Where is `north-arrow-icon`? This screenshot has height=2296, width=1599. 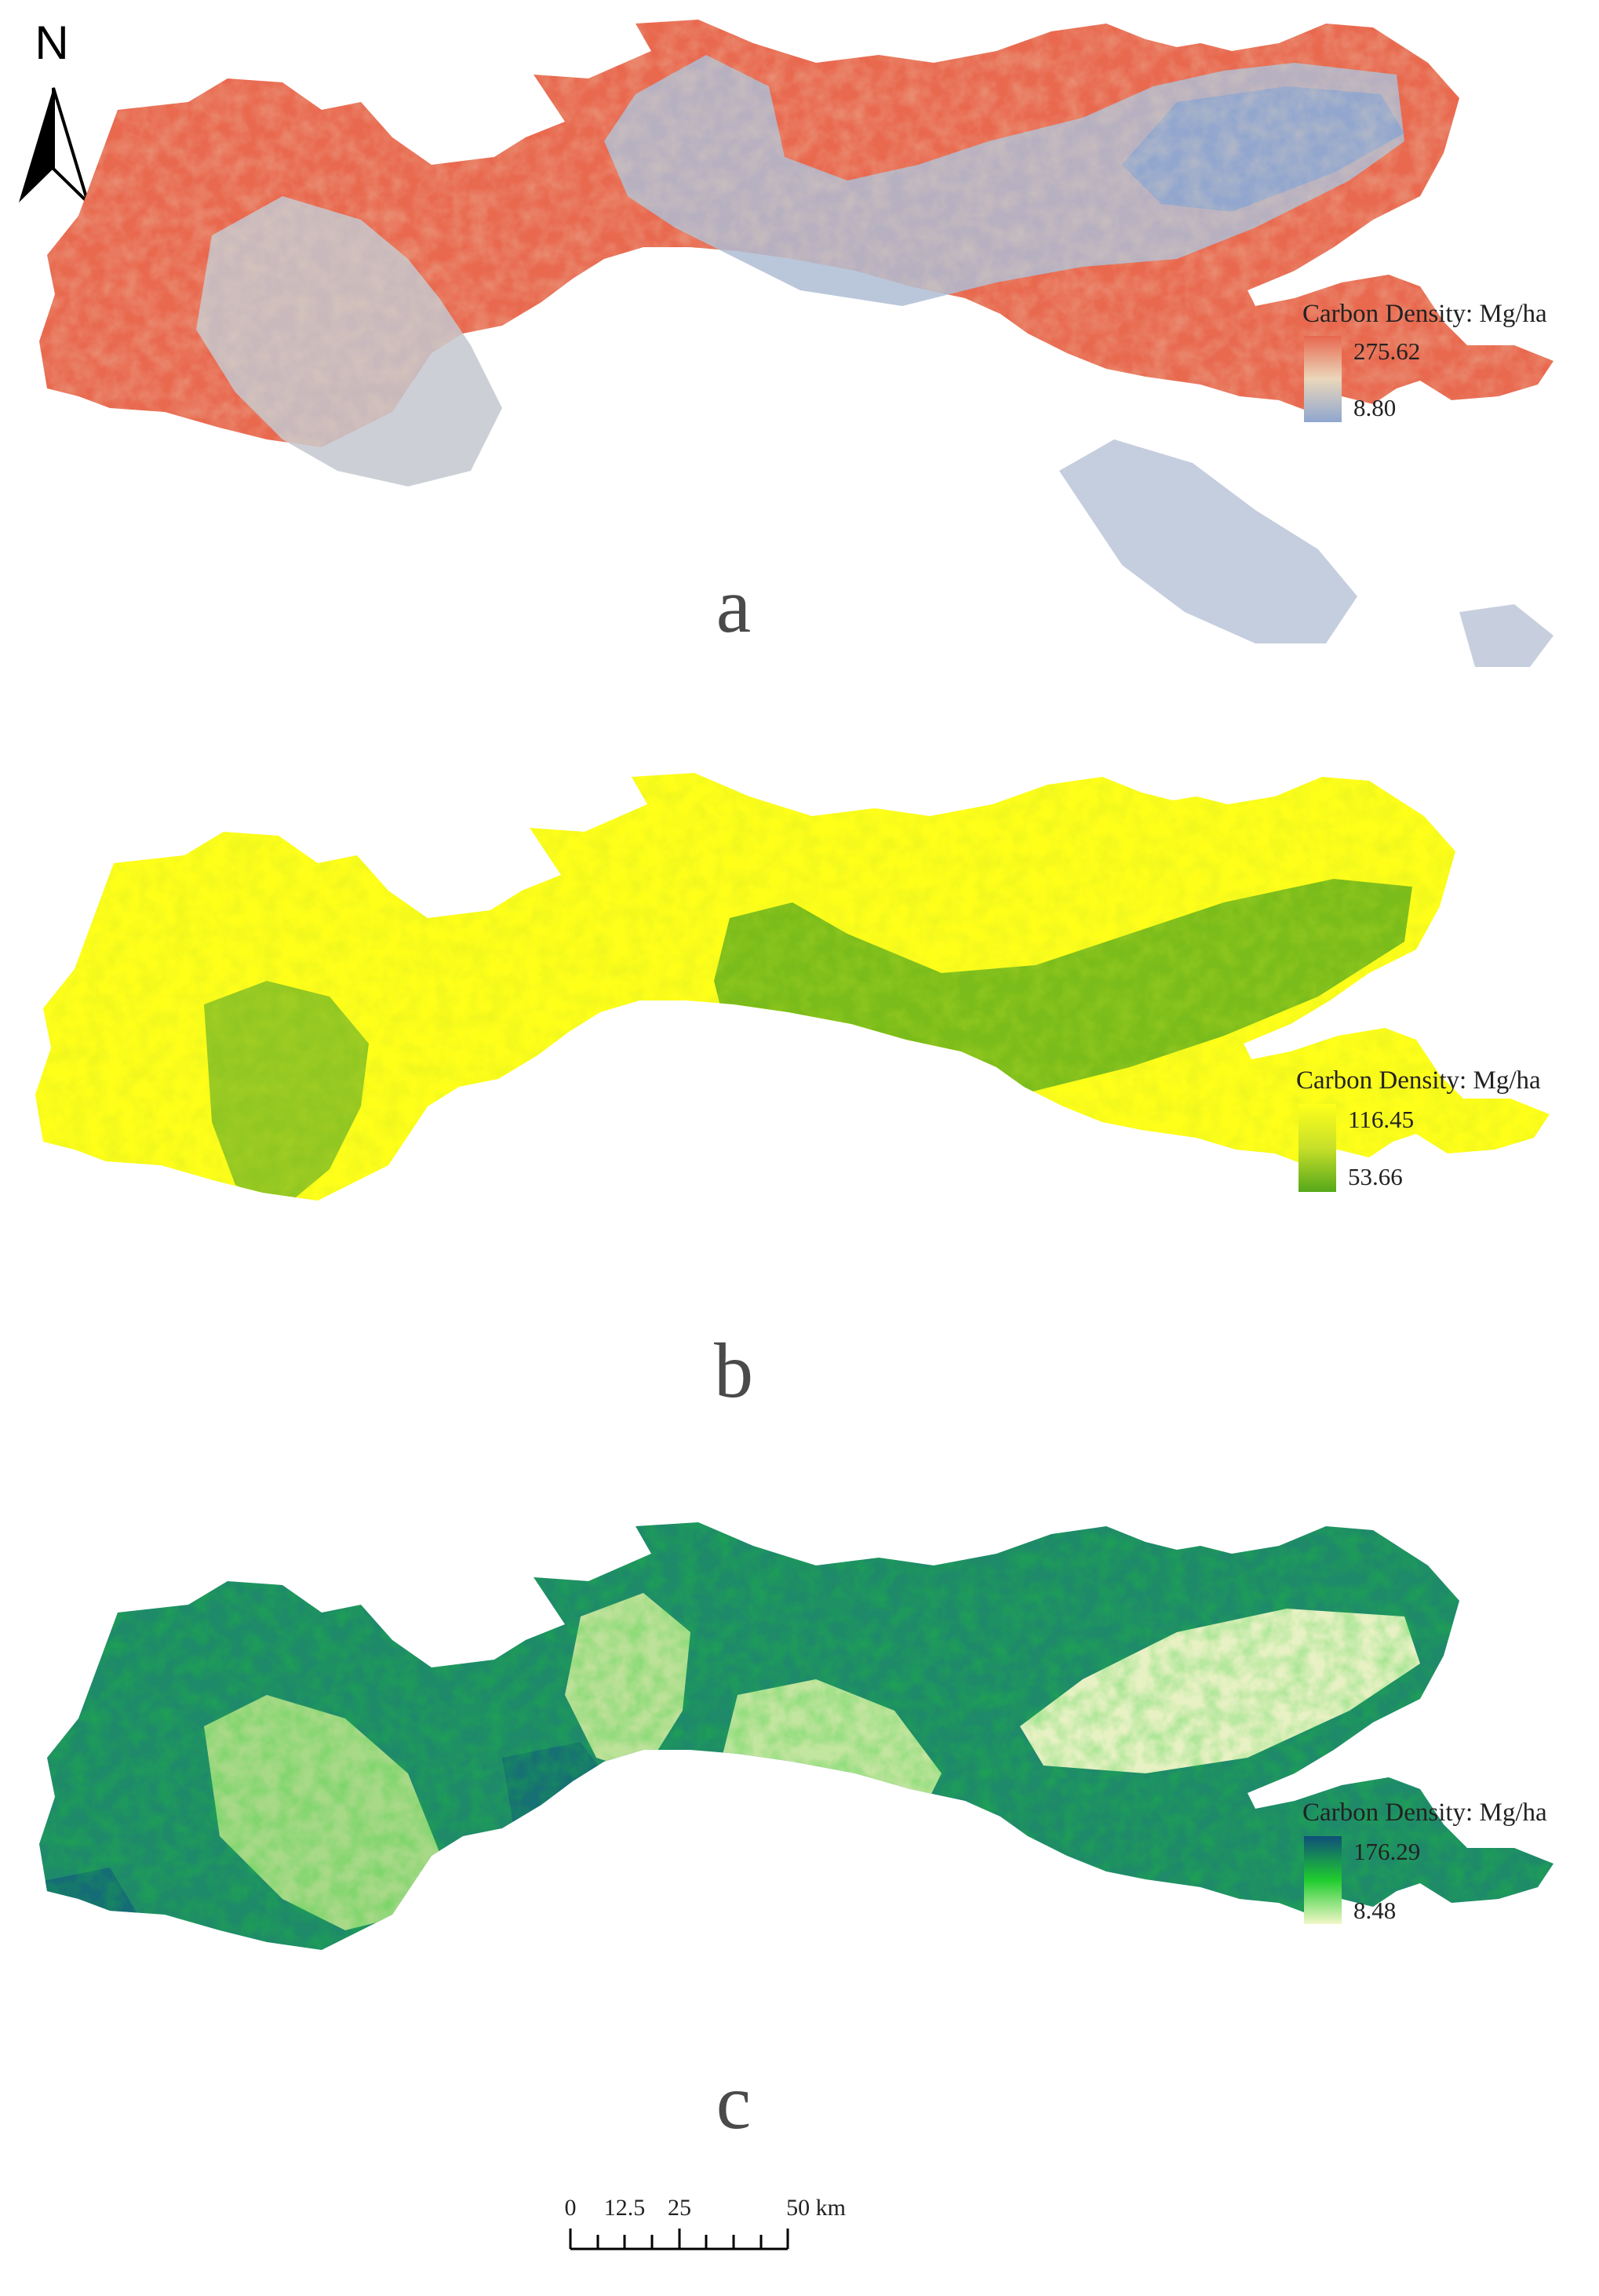
north-arrow-icon is located at coordinates (54, 145).